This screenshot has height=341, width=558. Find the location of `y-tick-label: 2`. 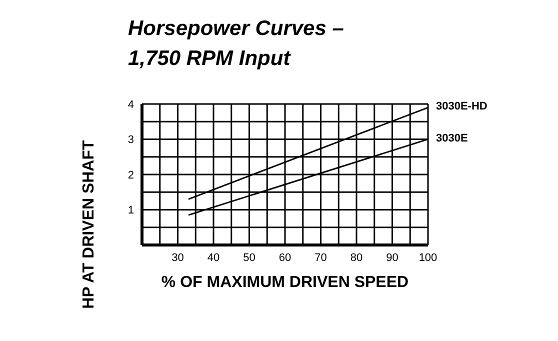

y-tick-label: 2 is located at coordinates (131, 175).